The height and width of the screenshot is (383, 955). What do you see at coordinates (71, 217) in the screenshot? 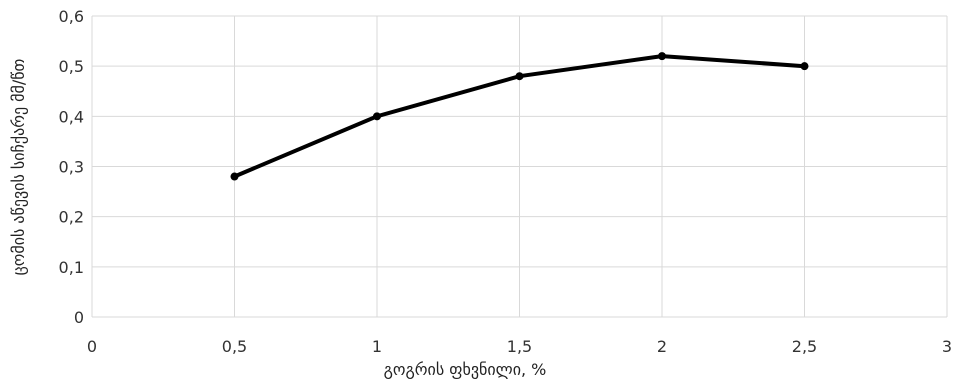
I see `y-tick-label: 0,2` at bounding box center [71, 217].